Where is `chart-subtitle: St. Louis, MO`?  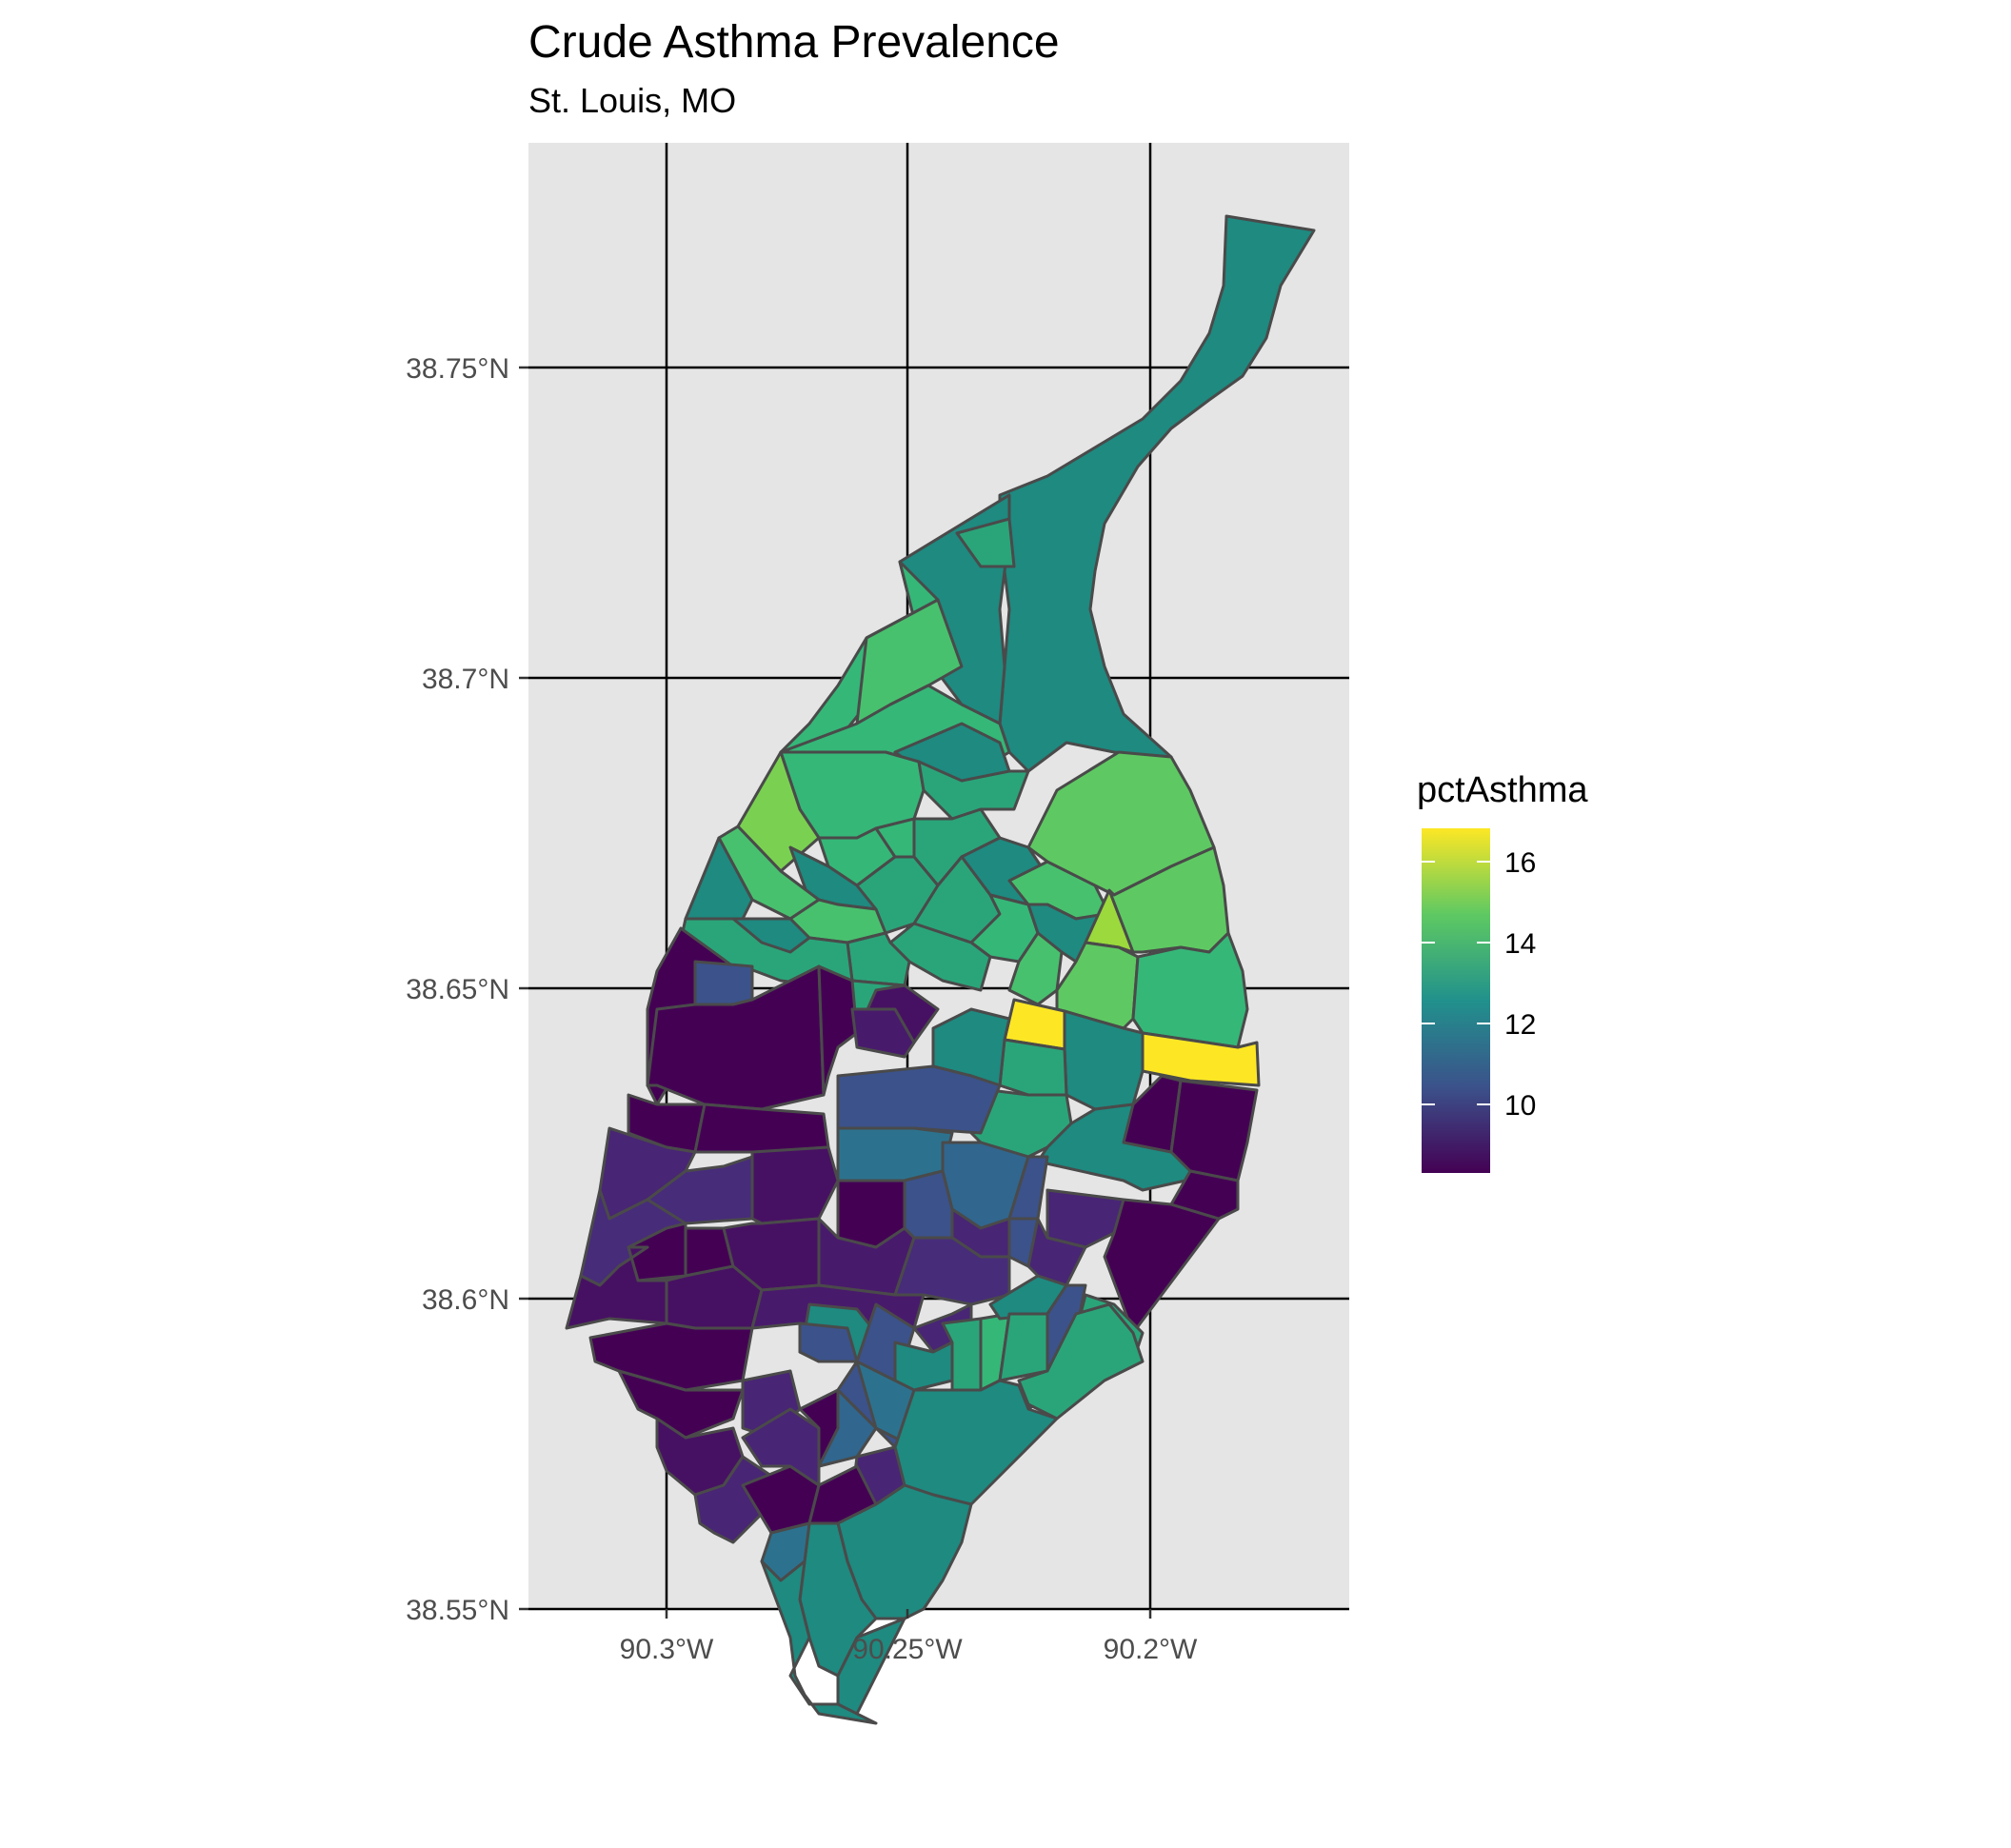
chart-subtitle: St. Louis, MO is located at coordinates (632, 100).